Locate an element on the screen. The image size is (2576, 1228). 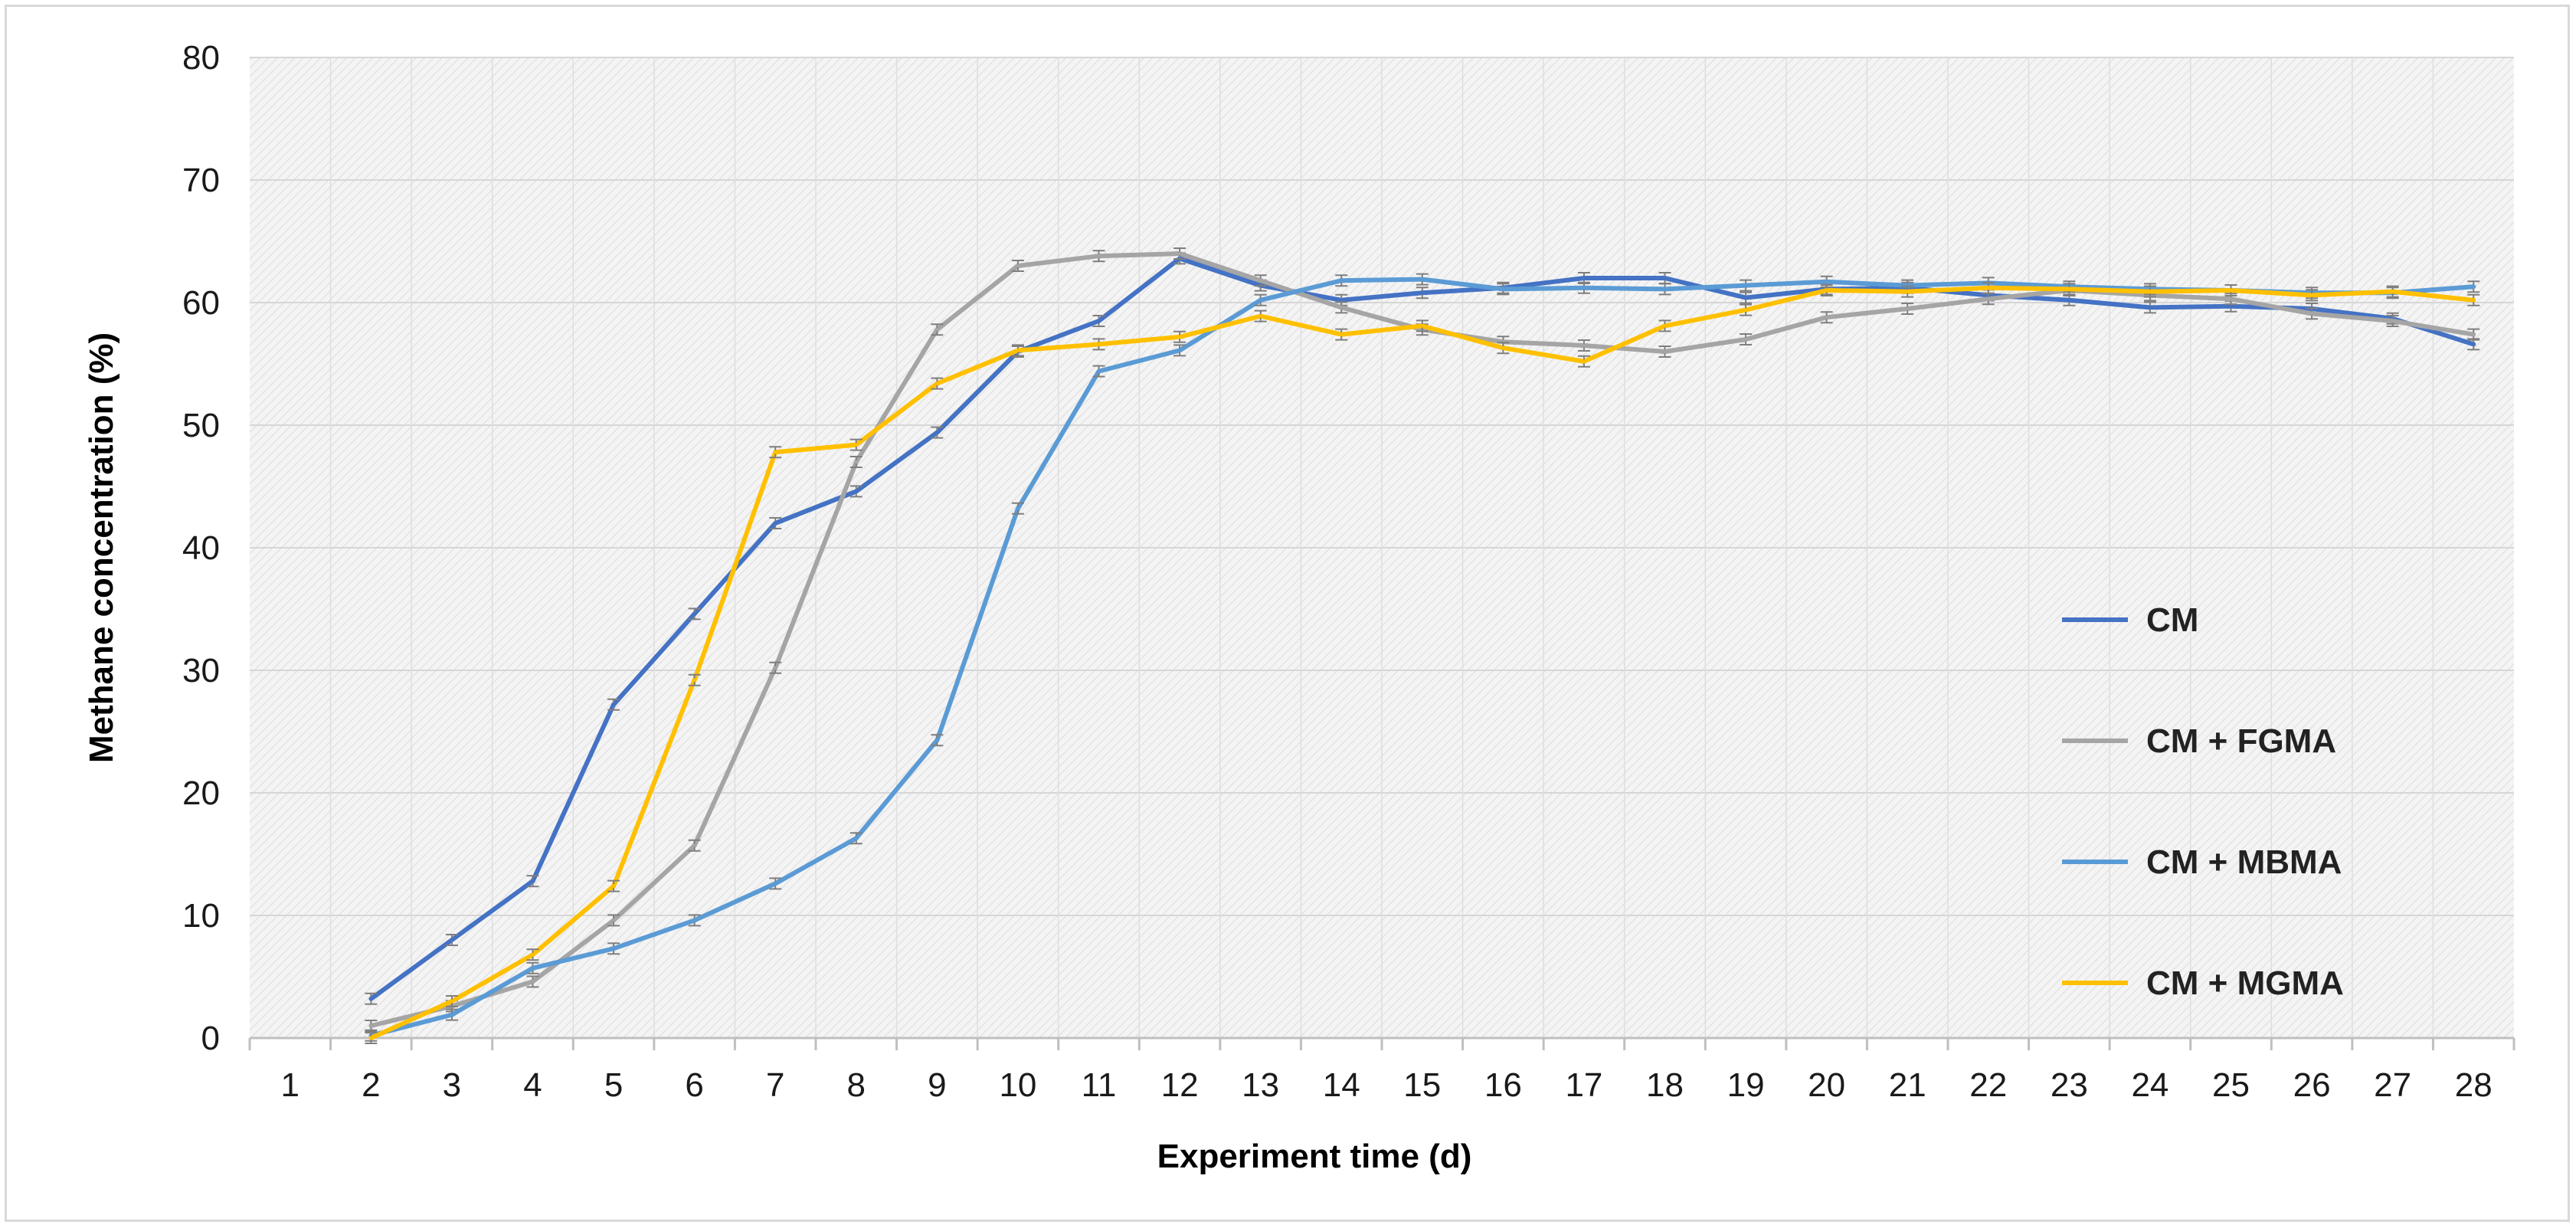
x-tick-label: 22 is located at coordinates (1988, 1085).